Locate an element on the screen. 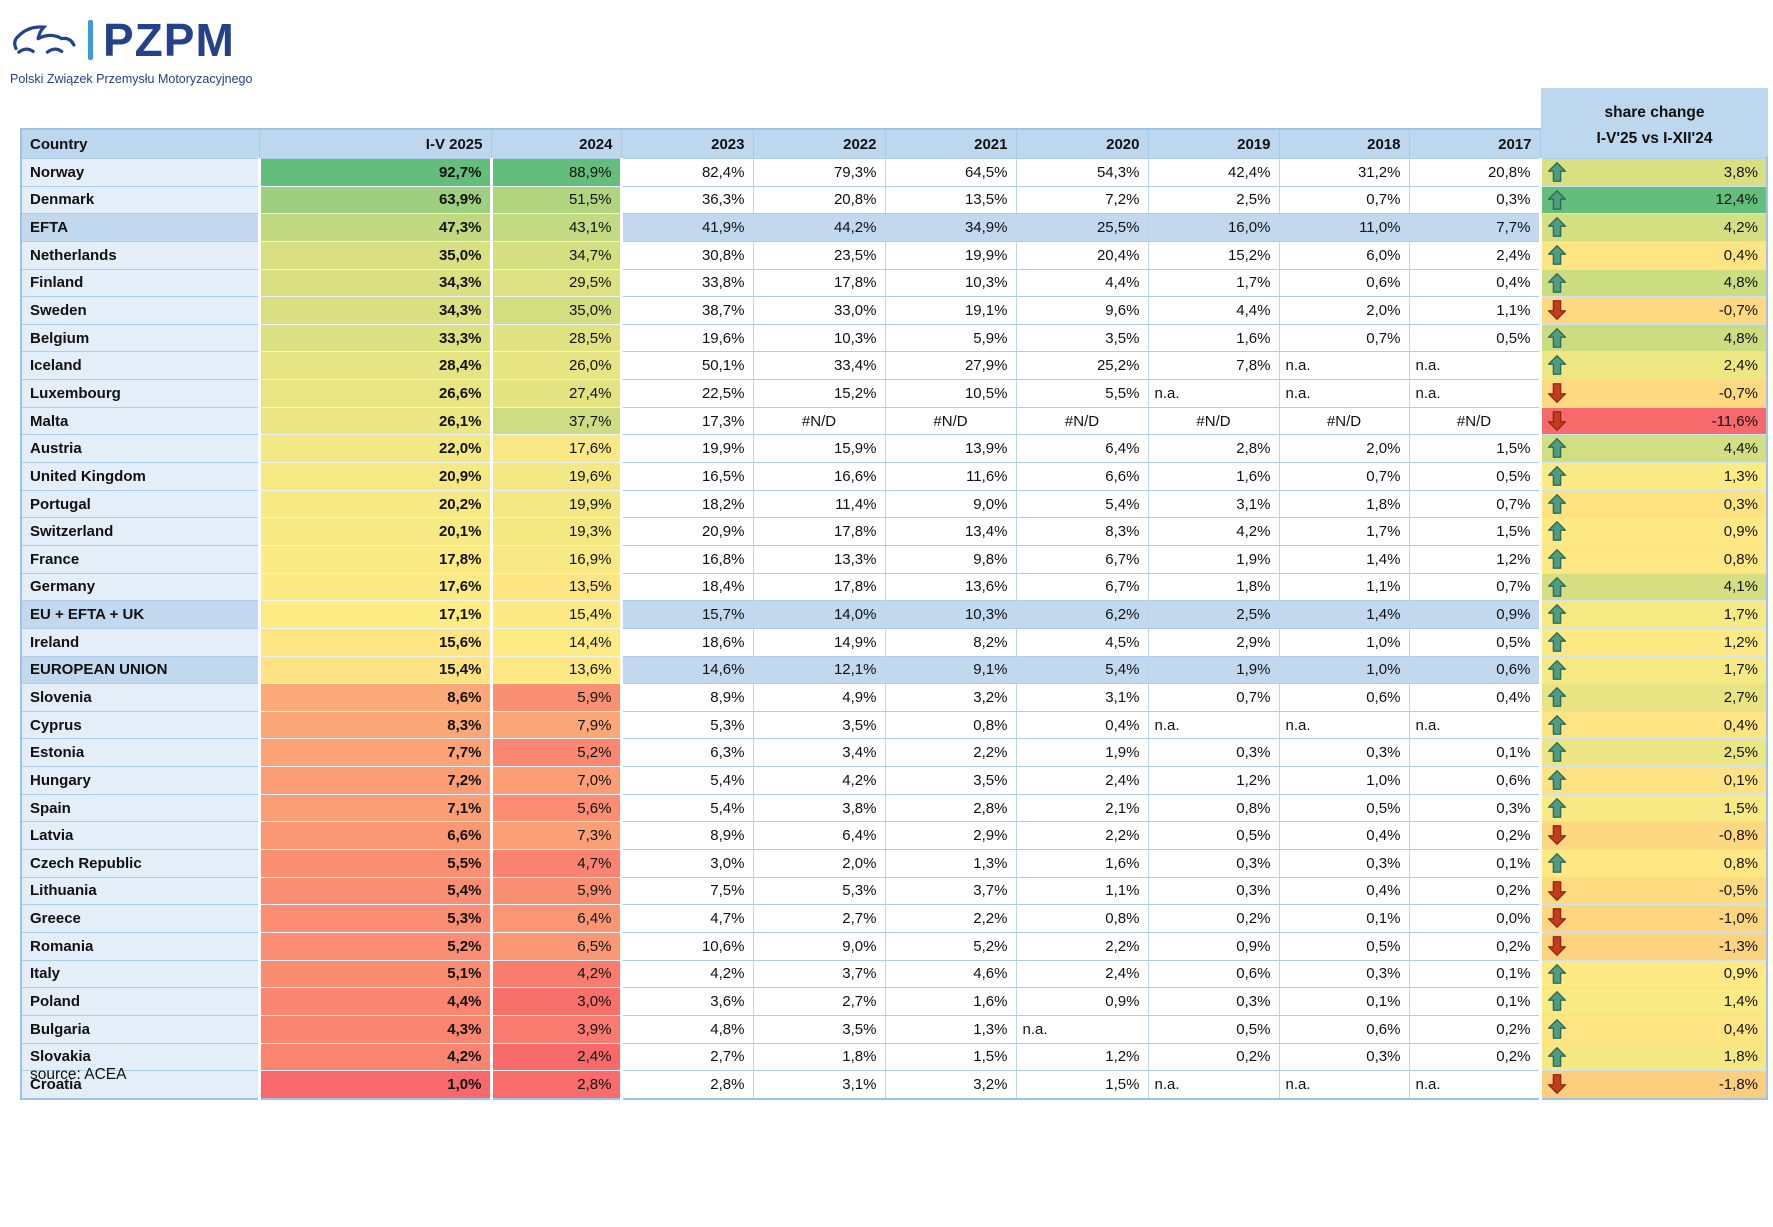 The width and height of the screenshot is (1773, 1227). value-cell: 36,3% is located at coordinates (687, 200).